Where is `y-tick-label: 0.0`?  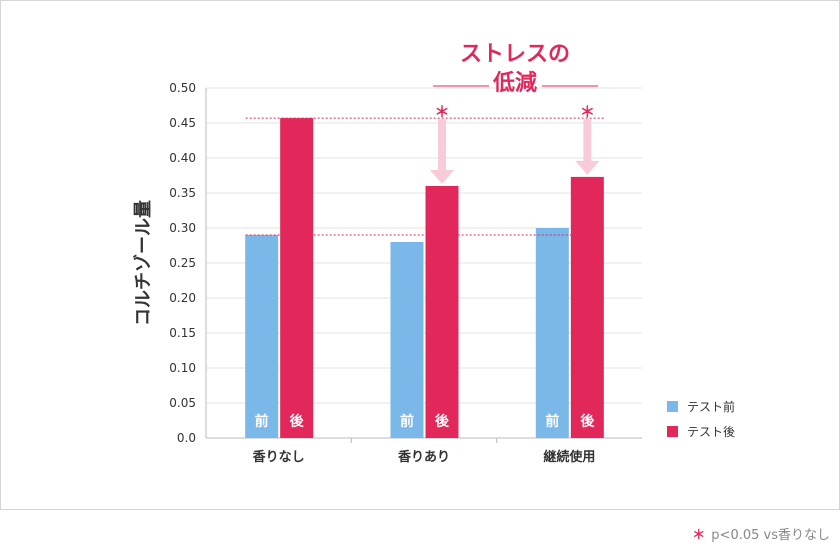
y-tick-label: 0.0 is located at coordinates (186, 438).